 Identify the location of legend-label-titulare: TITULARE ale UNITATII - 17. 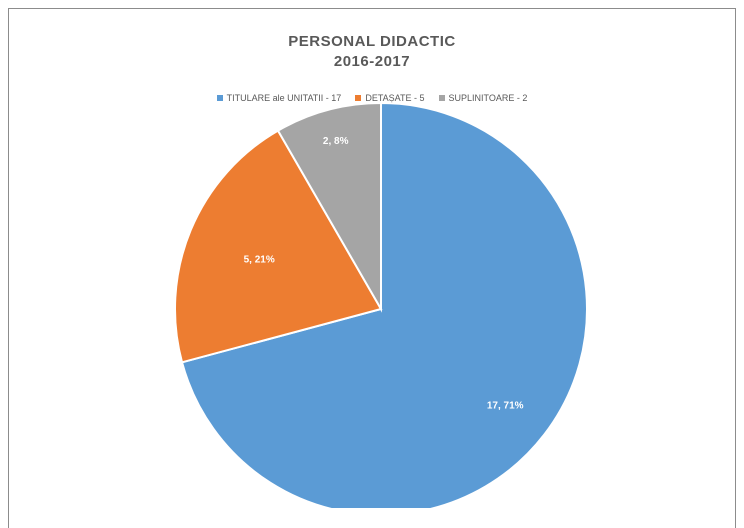
(284, 98).